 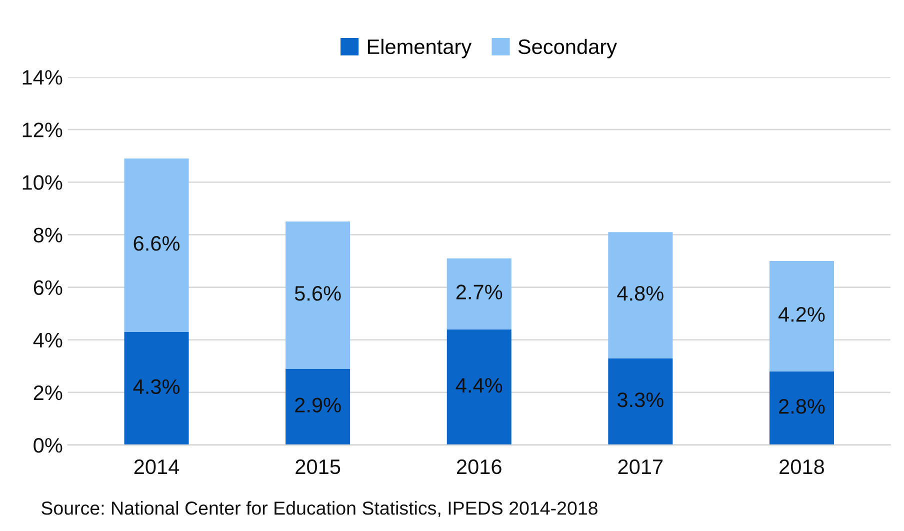 What do you see at coordinates (640, 466) in the screenshot?
I see `x-tick-label: 2017` at bounding box center [640, 466].